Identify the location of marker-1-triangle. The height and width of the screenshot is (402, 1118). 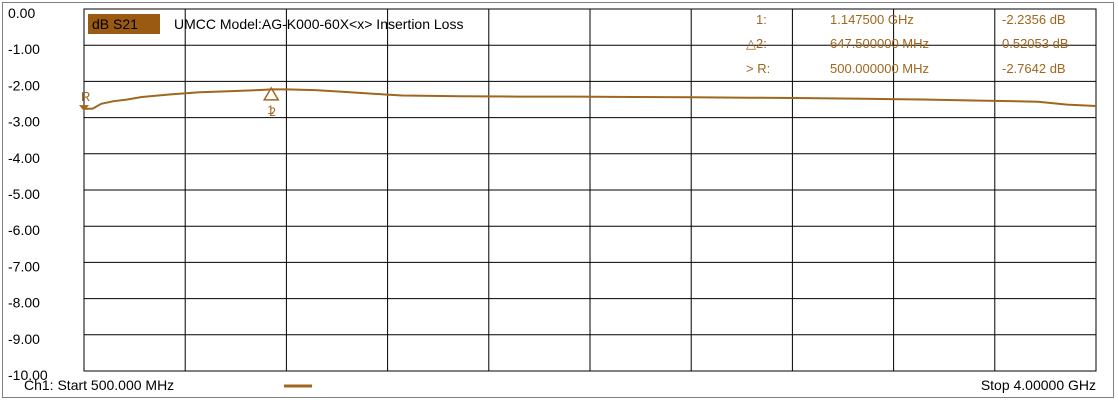
(271, 93).